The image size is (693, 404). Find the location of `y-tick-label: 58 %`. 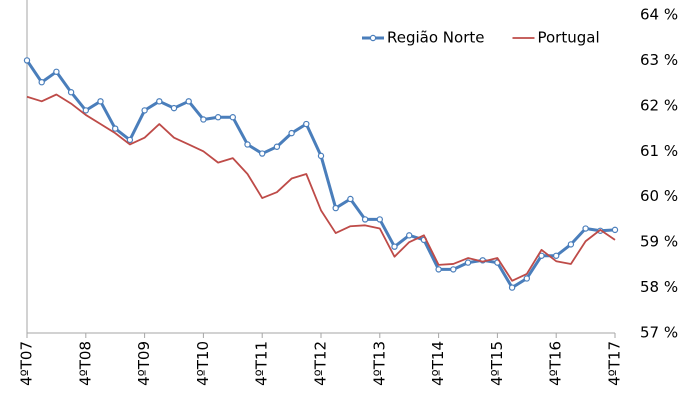

y-tick-label: 58 % is located at coordinates (659, 287).